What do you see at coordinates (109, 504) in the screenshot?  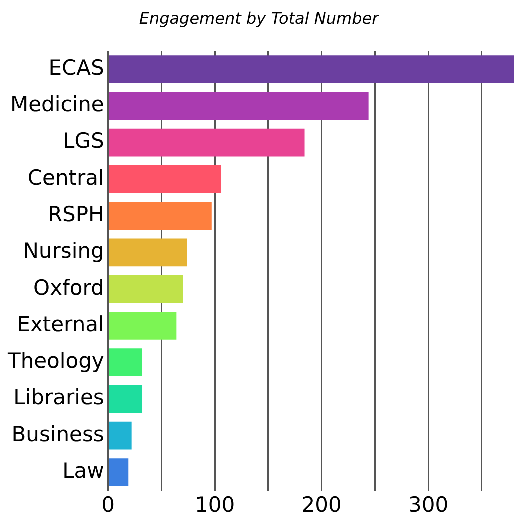 I see `x-tick-label: 0` at bounding box center [109, 504].